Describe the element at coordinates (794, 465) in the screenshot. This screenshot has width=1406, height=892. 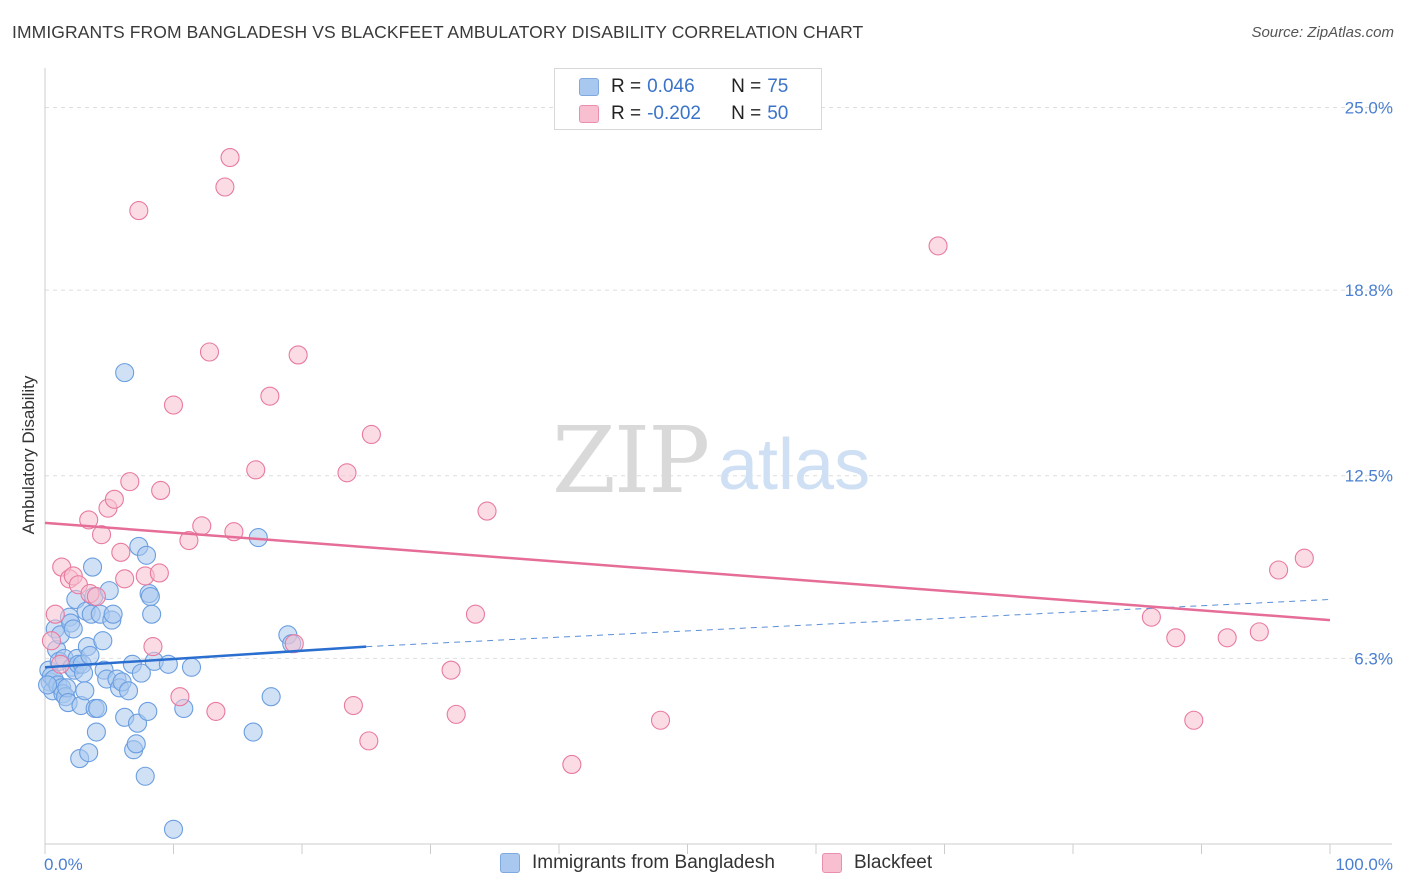
I see `watermark-atlas: atlas` at that location.